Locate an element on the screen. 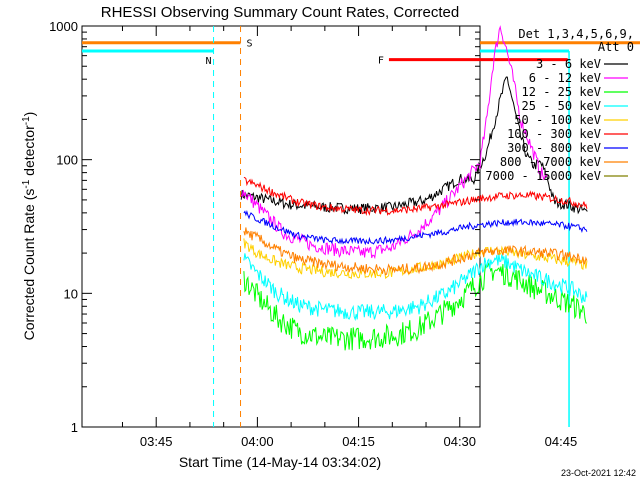 Image resolution: width=640 pixels, height=480 pixels. legend-label: 7000 - 15000 keV is located at coordinates (543, 176).